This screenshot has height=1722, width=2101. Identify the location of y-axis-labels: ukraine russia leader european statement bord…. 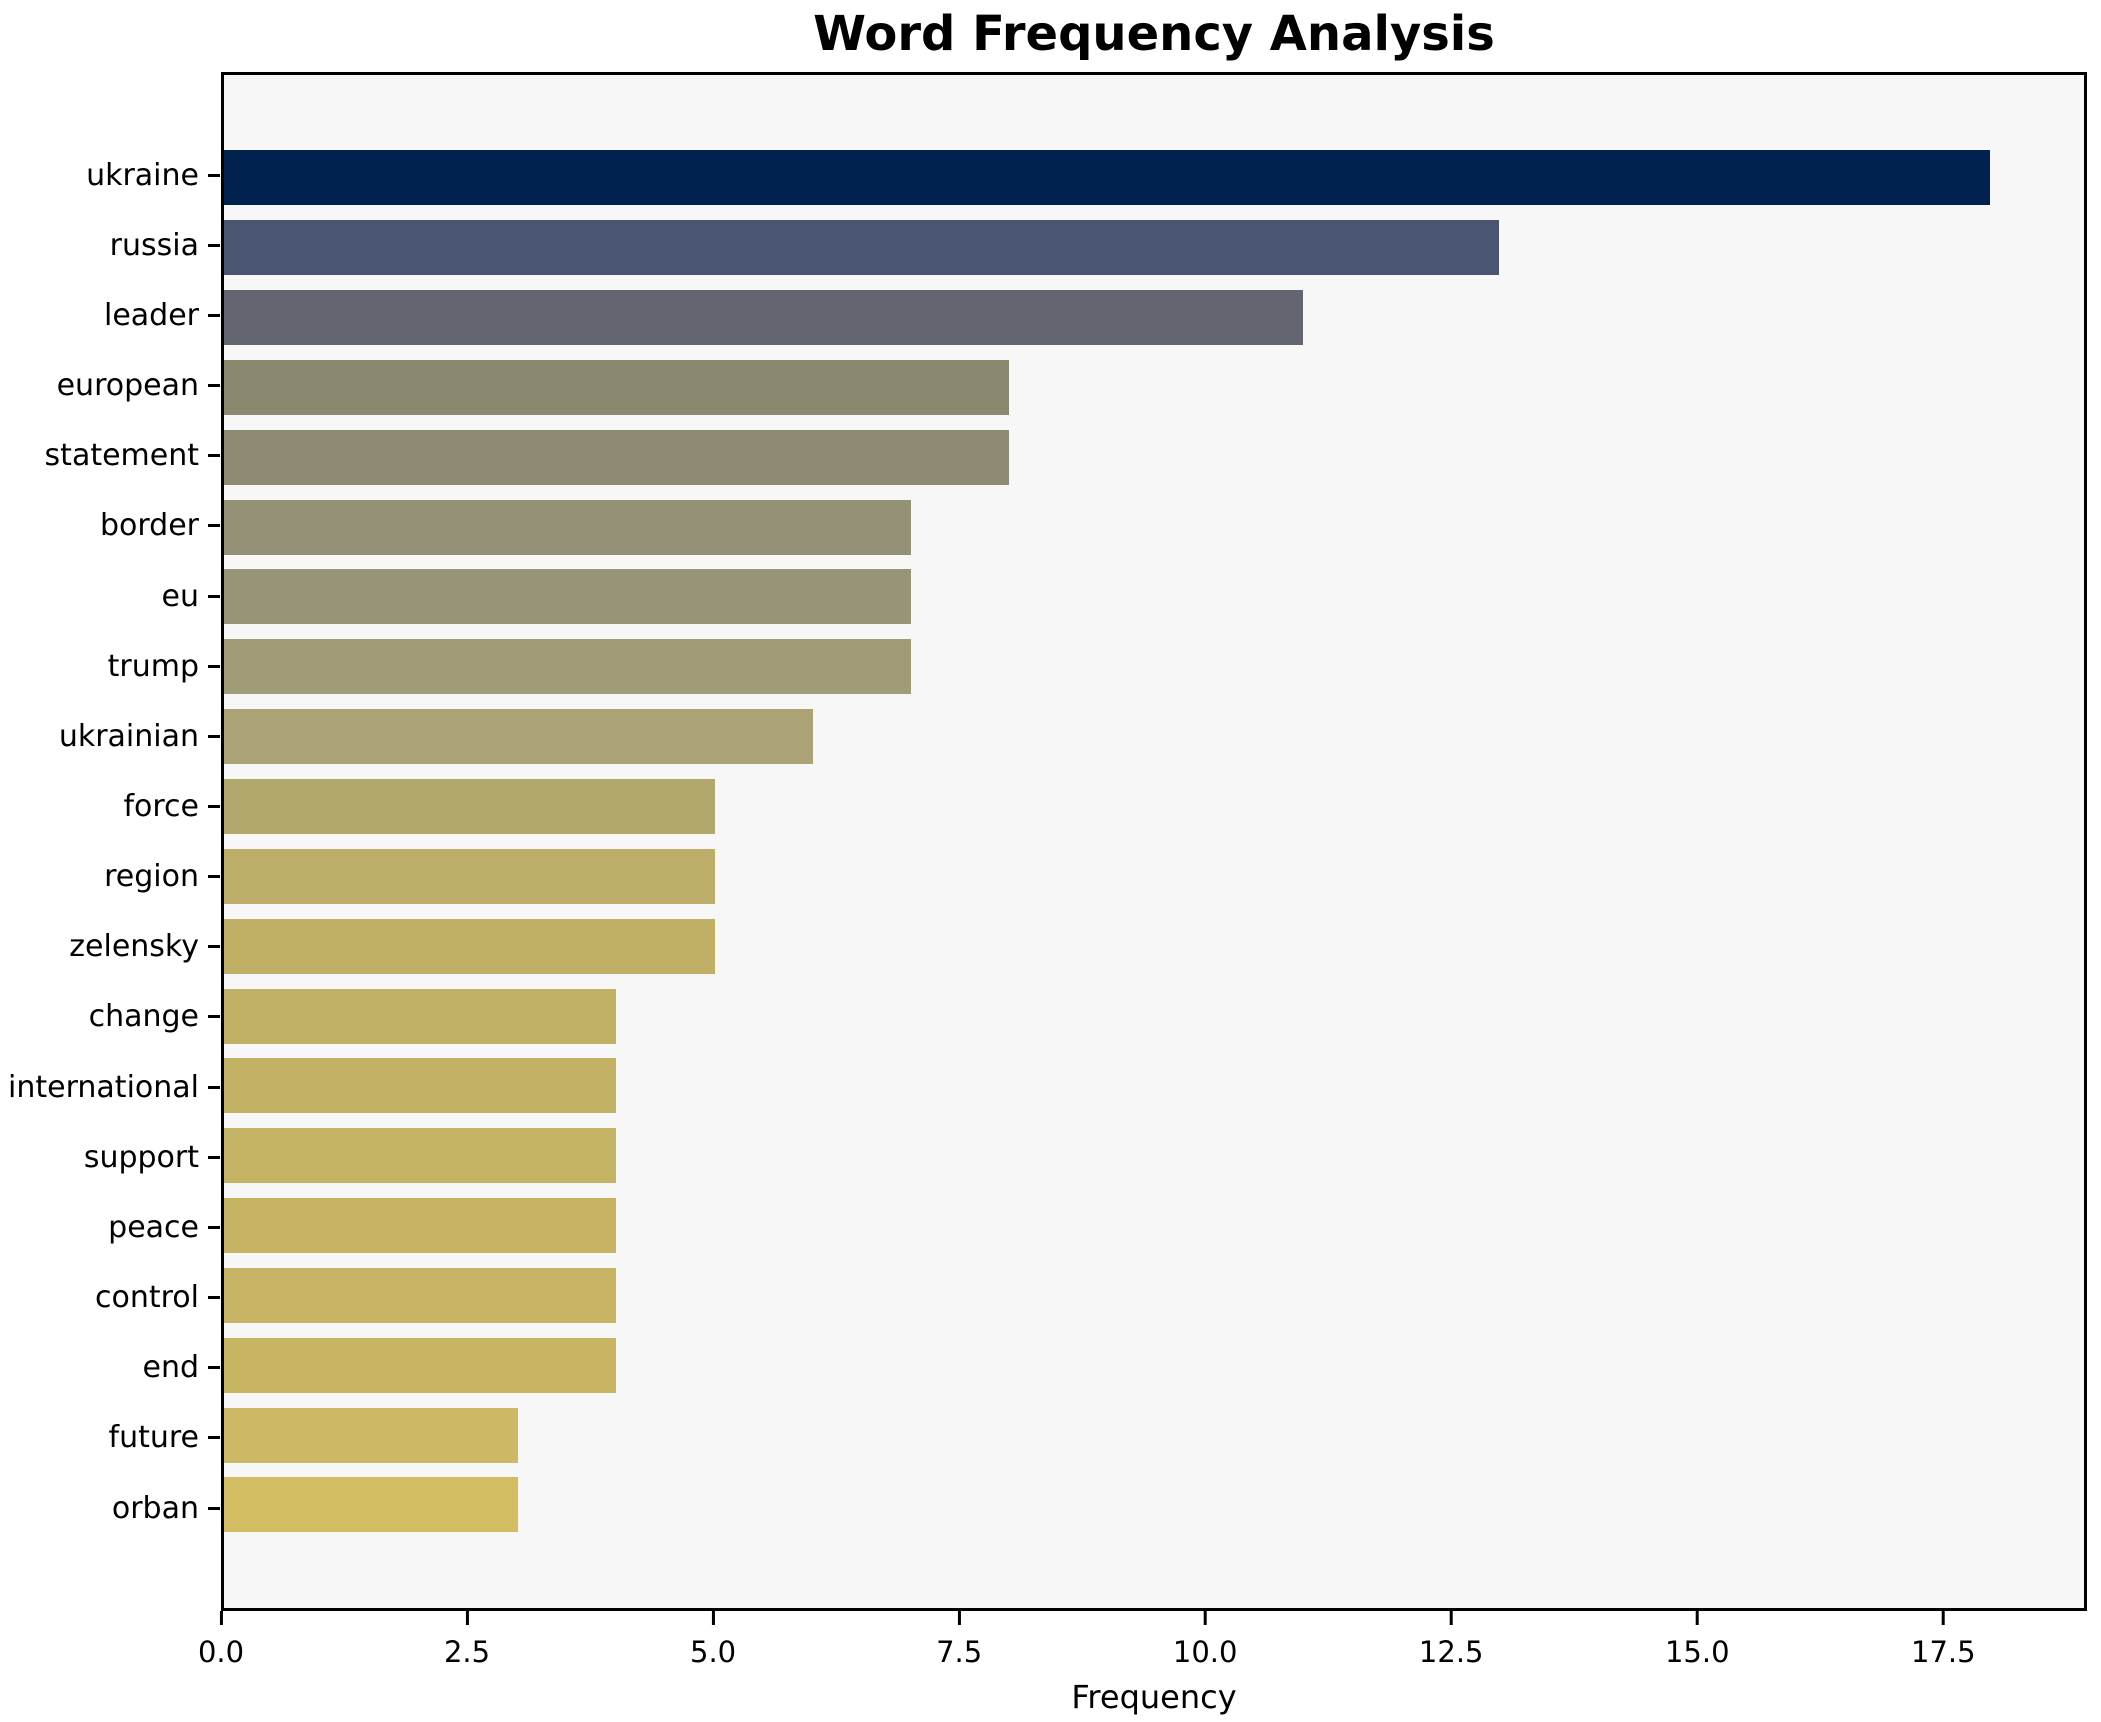
(110, 841).